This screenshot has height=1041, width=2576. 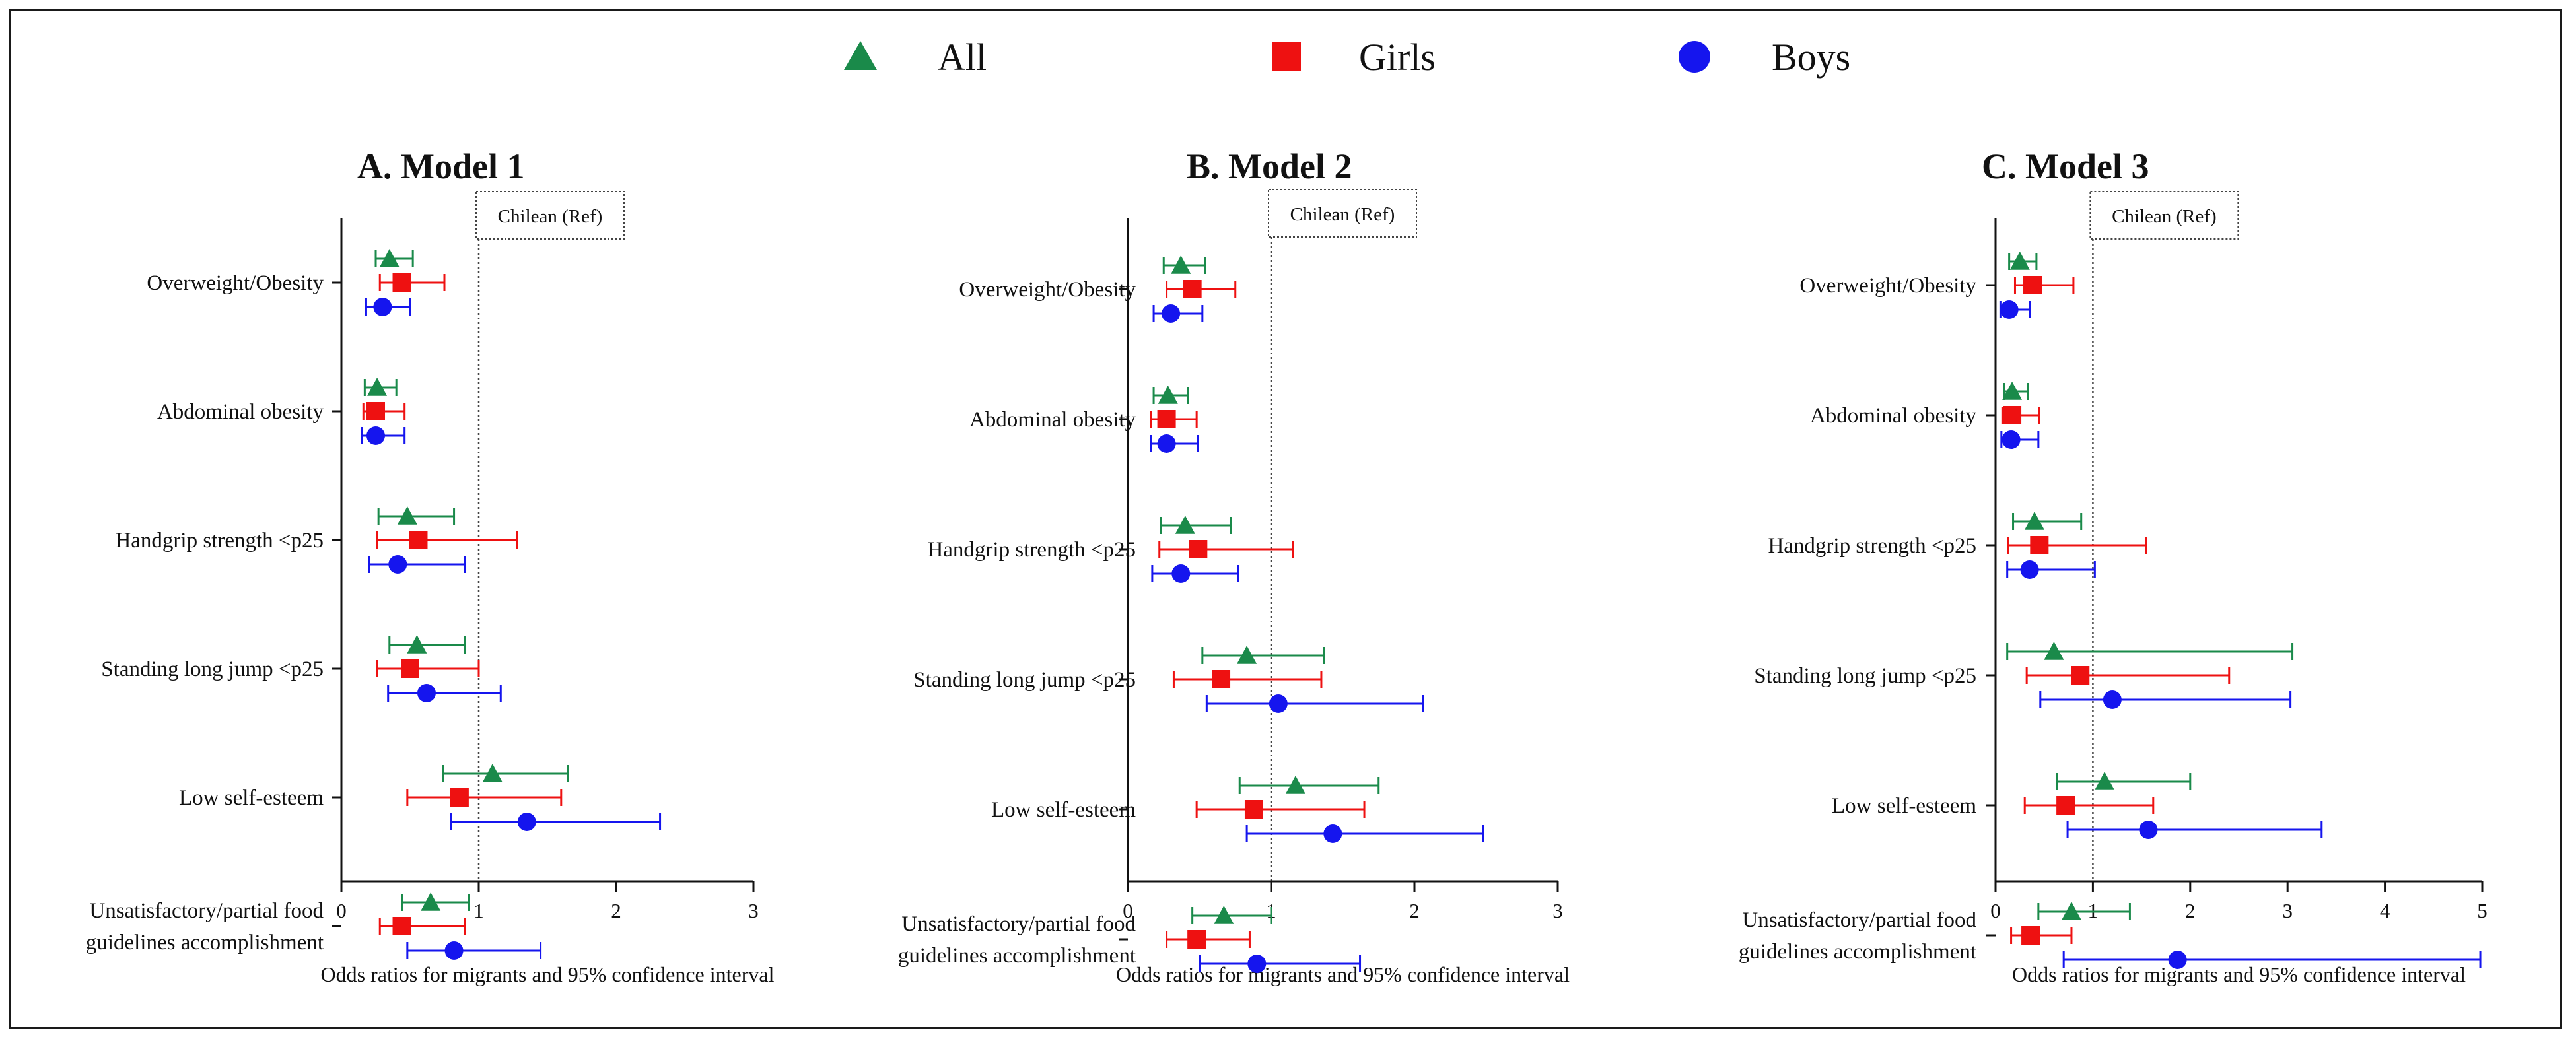 What do you see at coordinates (1048, 290) in the screenshot?
I see `y-axis-label: Overweight/Obesity` at bounding box center [1048, 290].